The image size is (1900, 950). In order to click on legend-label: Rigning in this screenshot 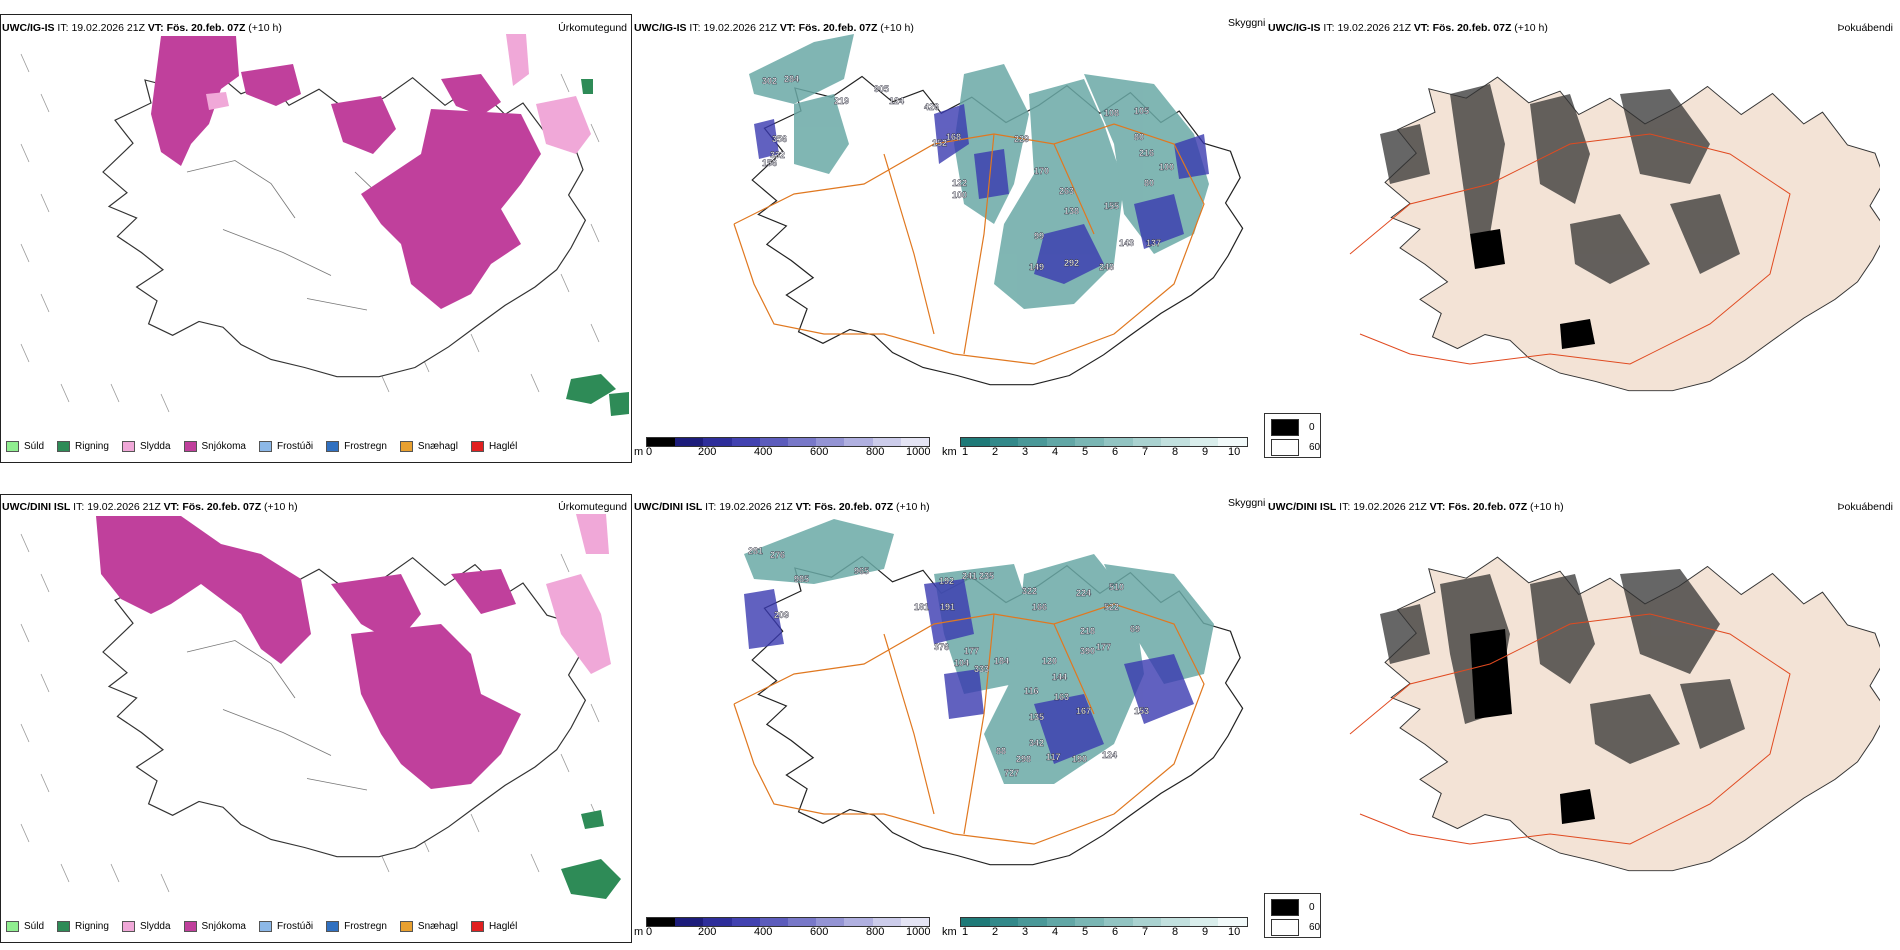, I will do `click(92, 926)`.